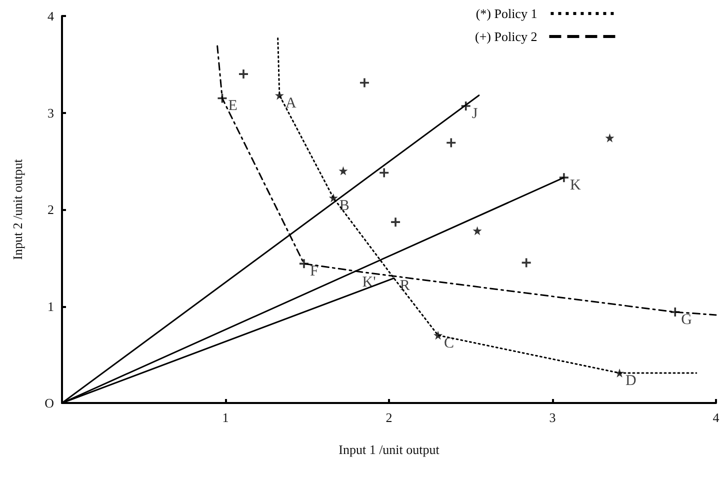 Image resolution: width=724 pixels, height=483 pixels. Describe the element at coordinates (631, 381) in the screenshot. I see `annotation: D` at that location.